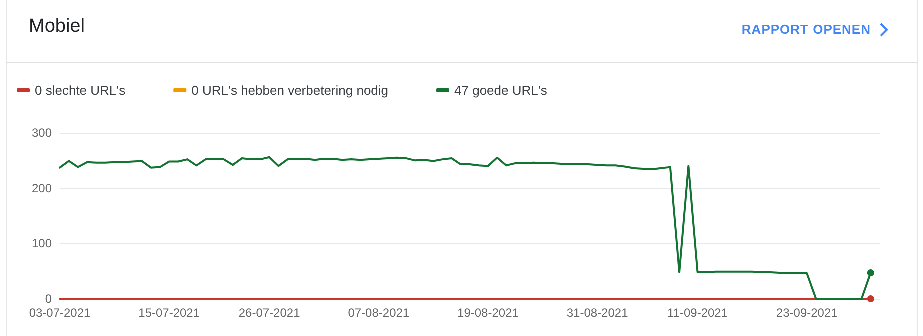  I want to click on x-tick-label: 19-08-2021, so click(489, 313).